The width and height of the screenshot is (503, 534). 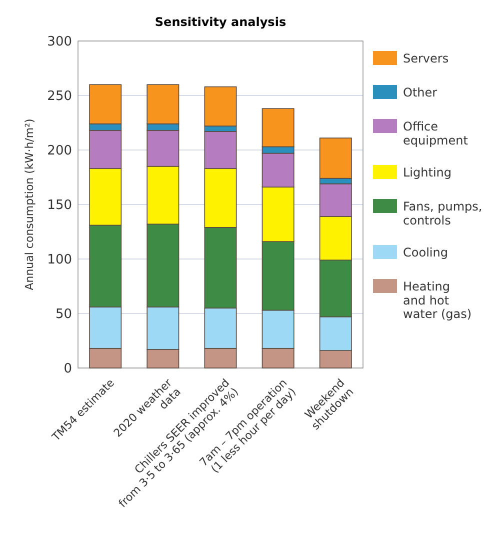 I want to click on legend-label: Cooling, so click(x=425, y=253).